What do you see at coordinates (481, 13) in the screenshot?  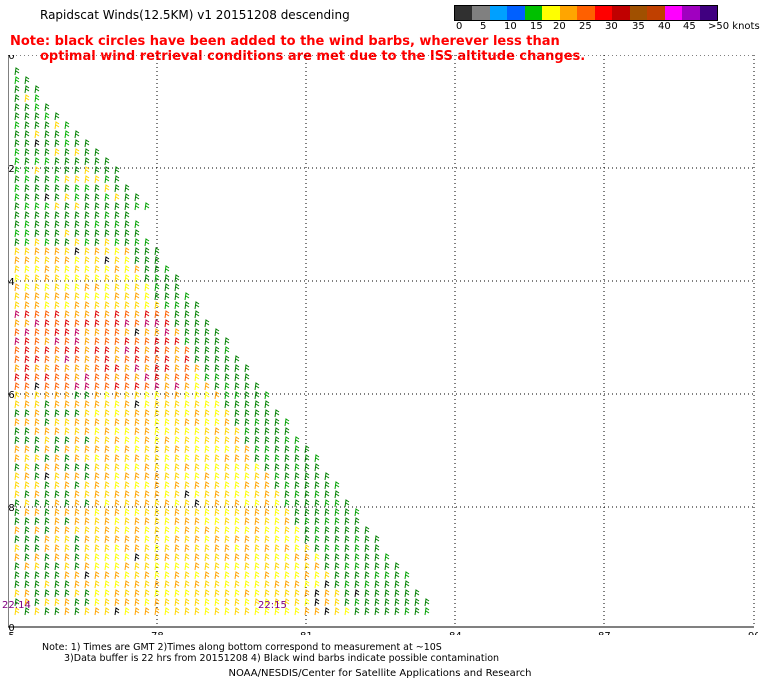 I see `color-swatch` at bounding box center [481, 13].